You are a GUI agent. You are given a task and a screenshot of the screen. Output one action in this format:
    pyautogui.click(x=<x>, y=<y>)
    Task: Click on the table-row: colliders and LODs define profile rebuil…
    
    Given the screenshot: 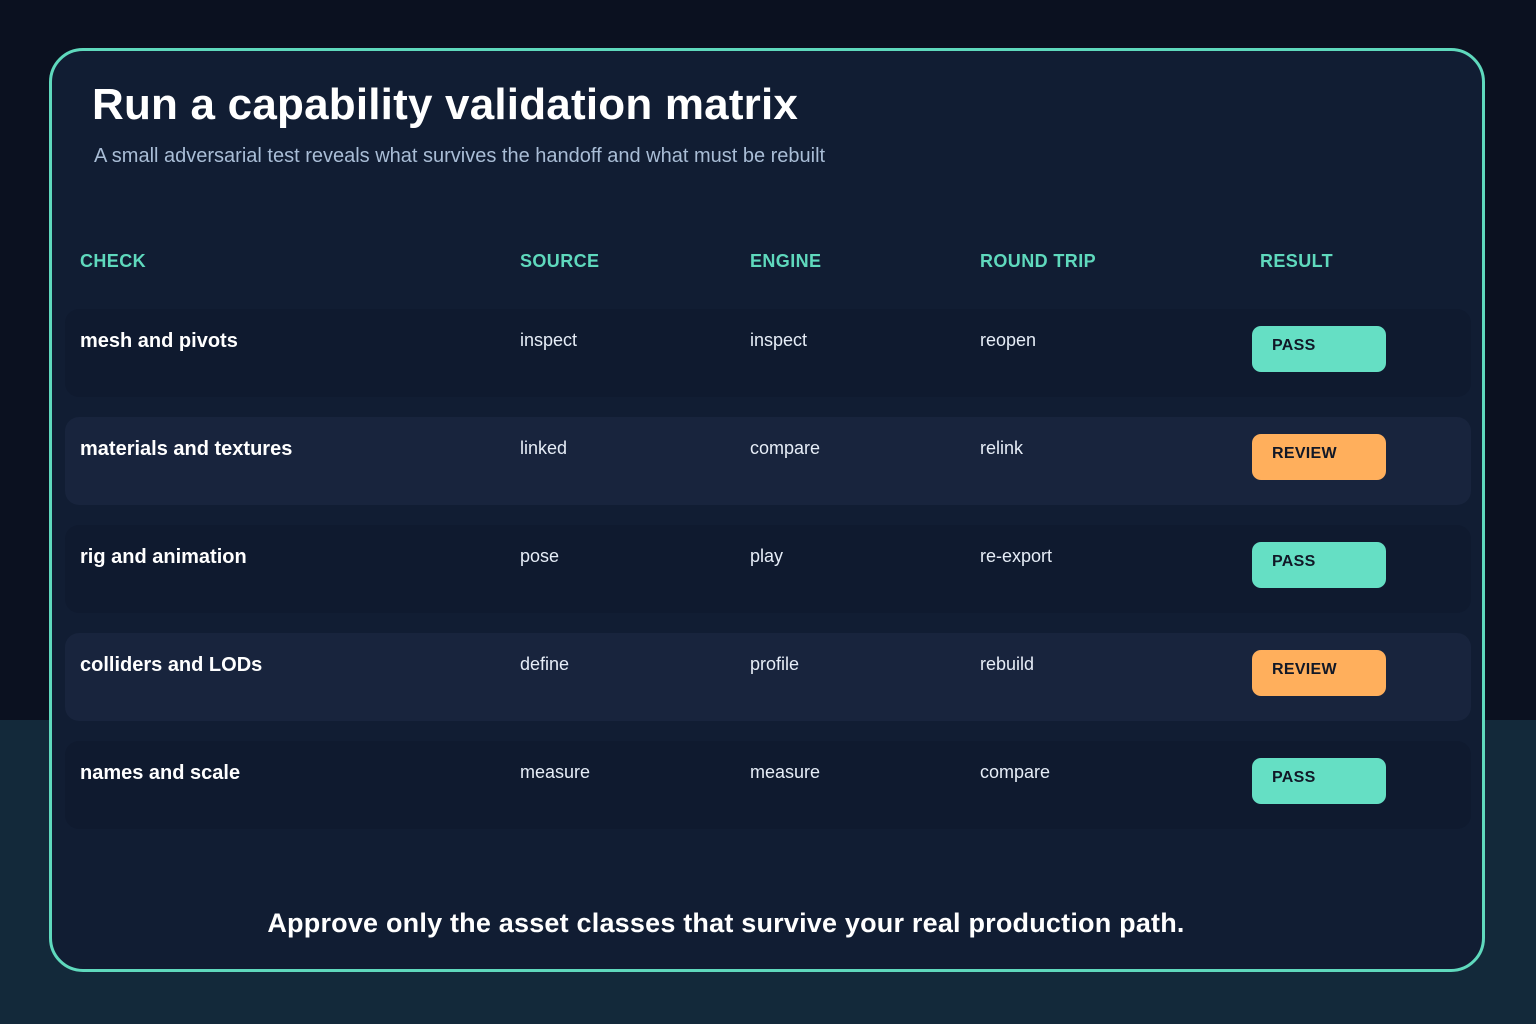 What is the action you would take?
    pyautogui.click(x=768, y=677)
    